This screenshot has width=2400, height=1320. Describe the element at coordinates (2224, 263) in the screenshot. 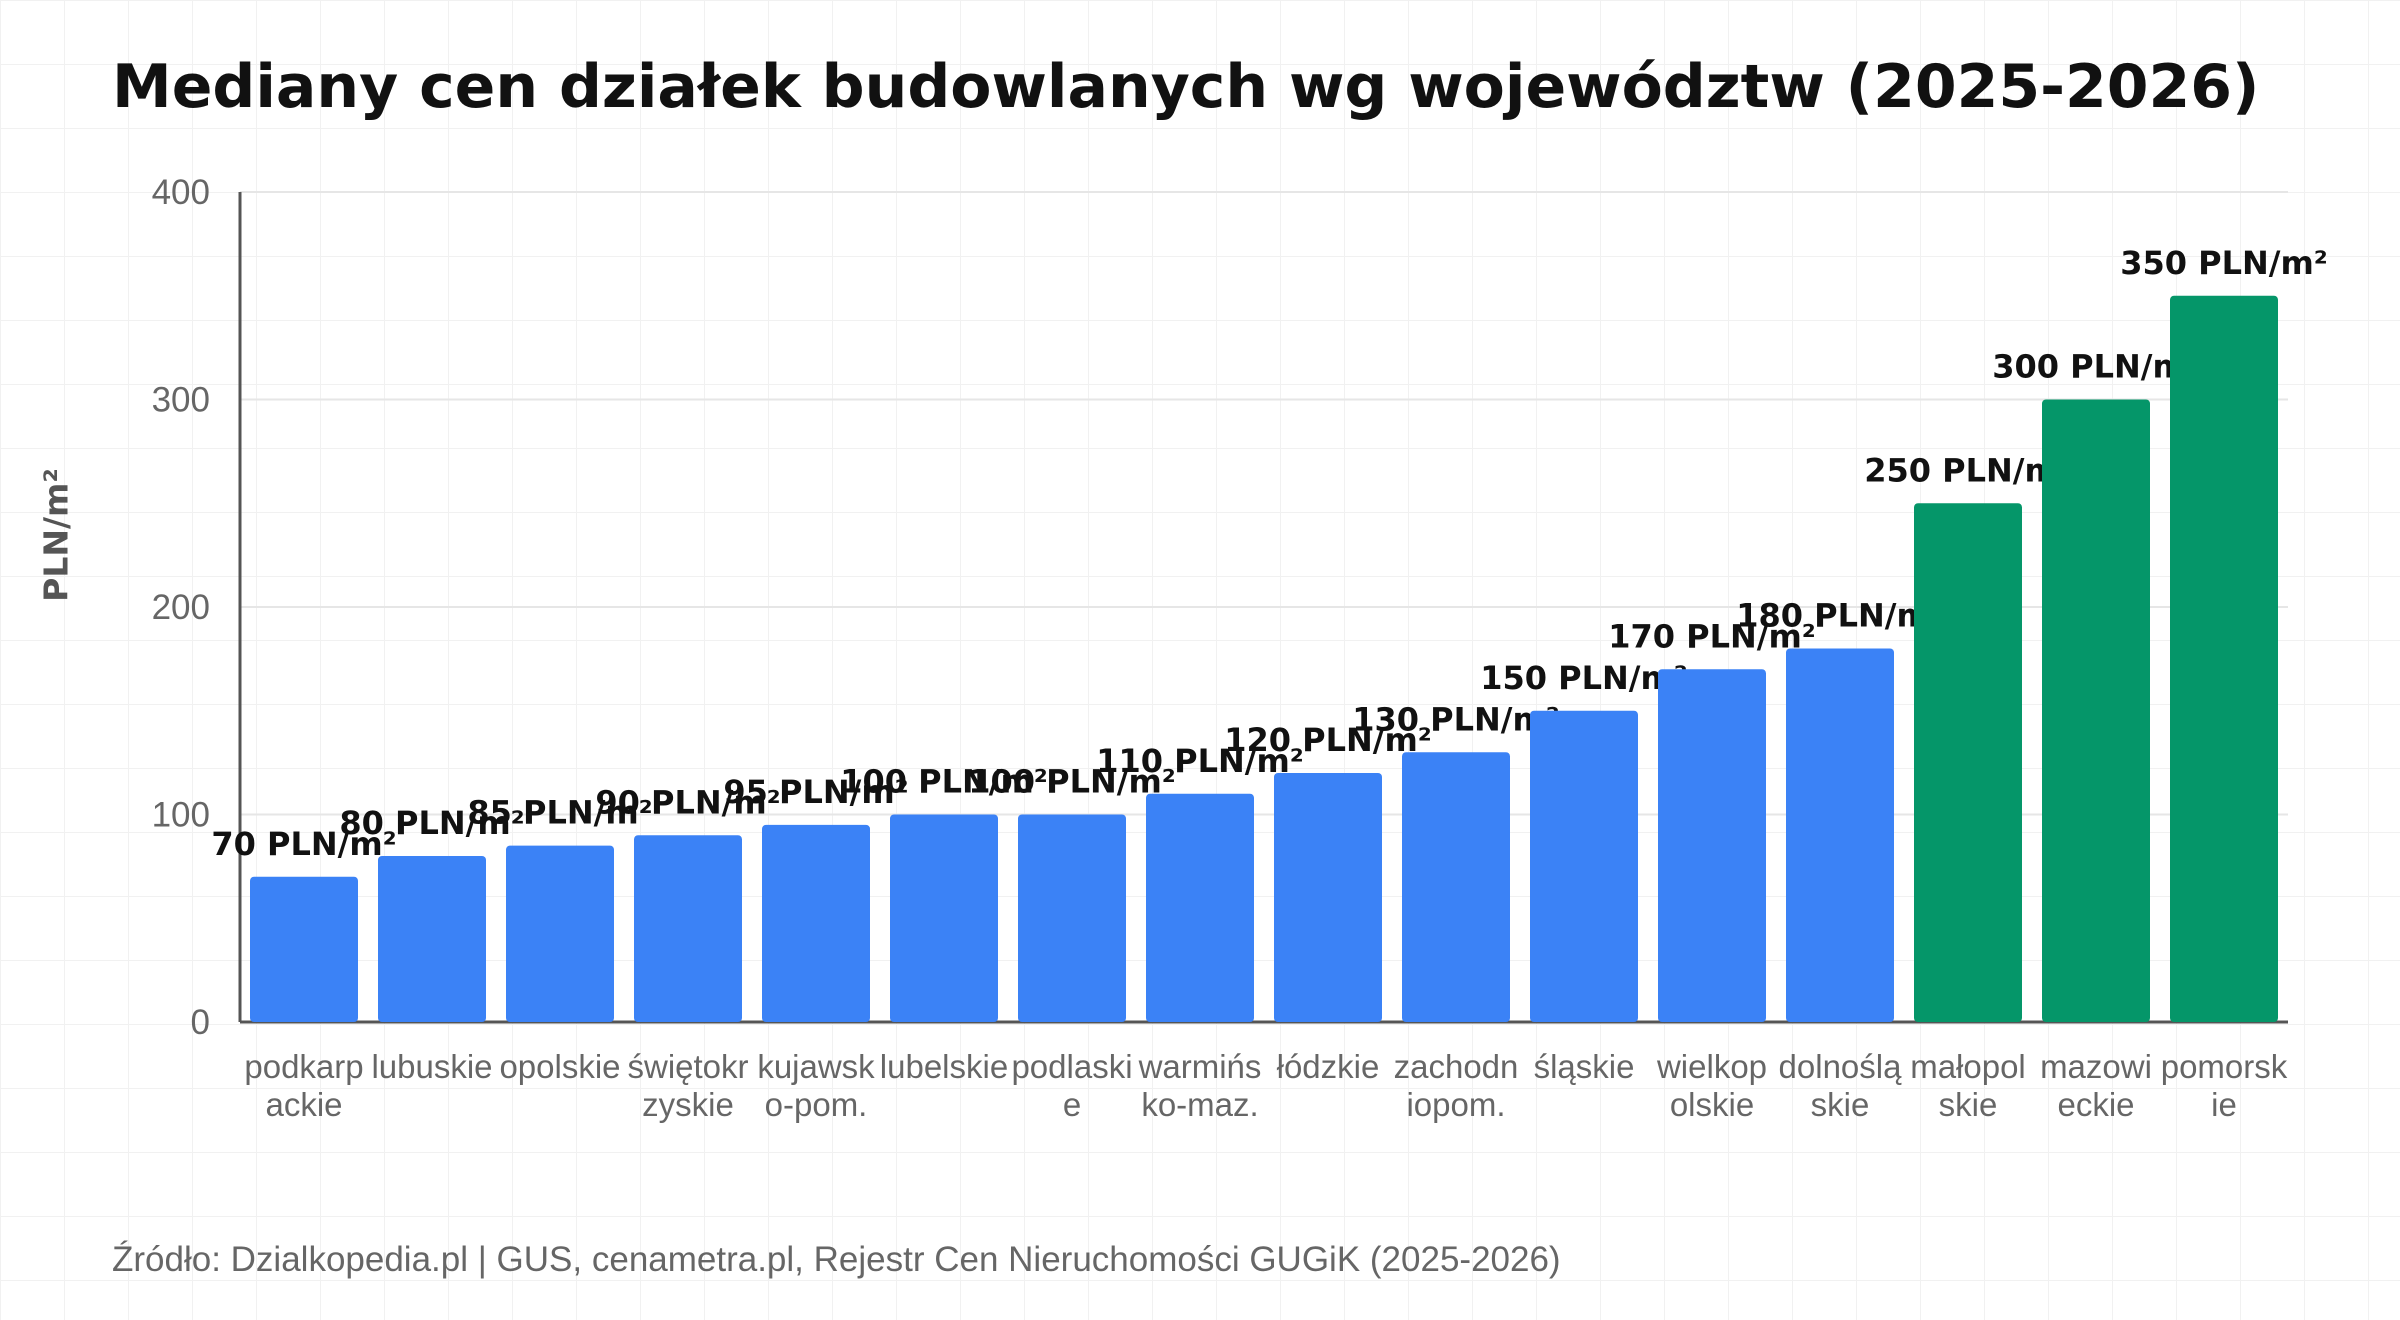

I see `bar-value-label: 350 PLN/m²` at that location.